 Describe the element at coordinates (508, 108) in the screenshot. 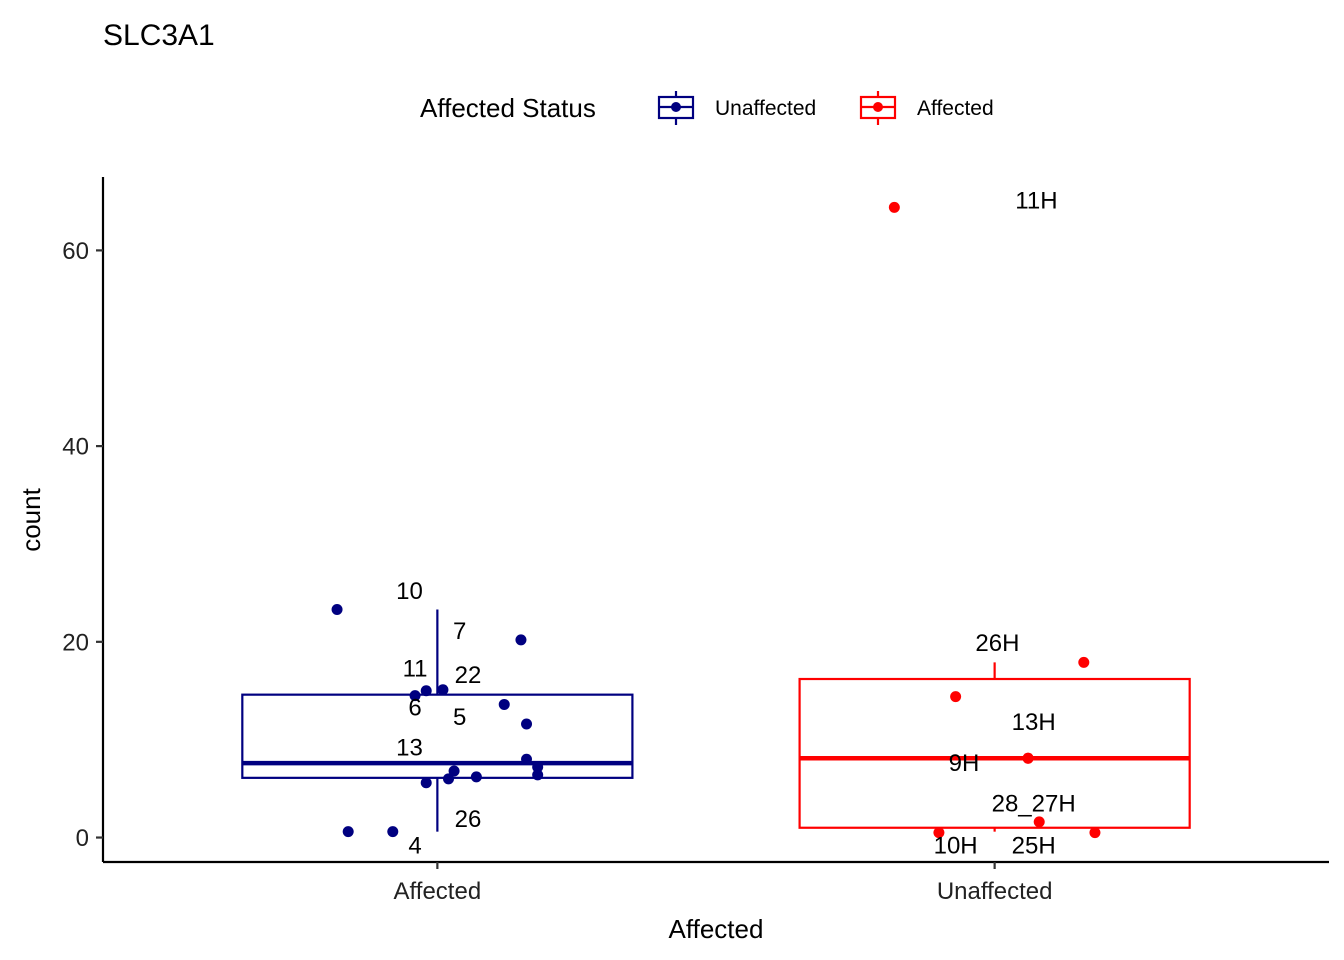

I see `legend-title: Affected Status` at that location.